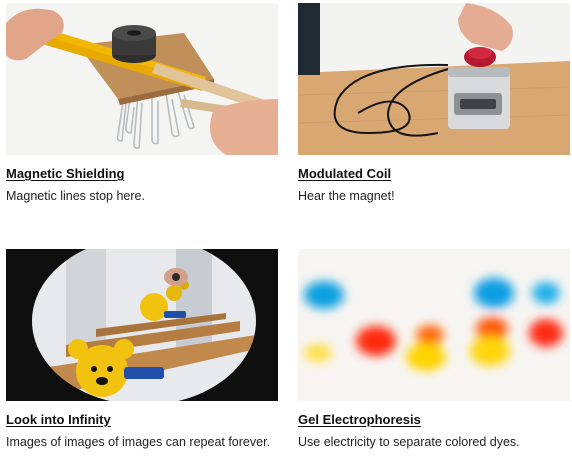 This screenshot has height=462, width=572. Describe the element at coordinates (58, 419) in the screenshot. I see `exhibit-title-link: Look into Infinity` at that location.